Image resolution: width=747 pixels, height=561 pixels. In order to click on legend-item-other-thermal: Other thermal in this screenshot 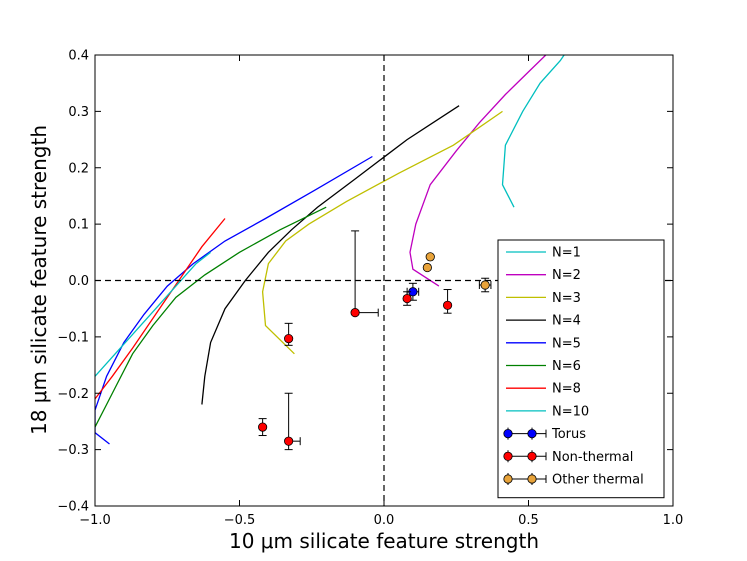, I will do `click(573, 480)`.